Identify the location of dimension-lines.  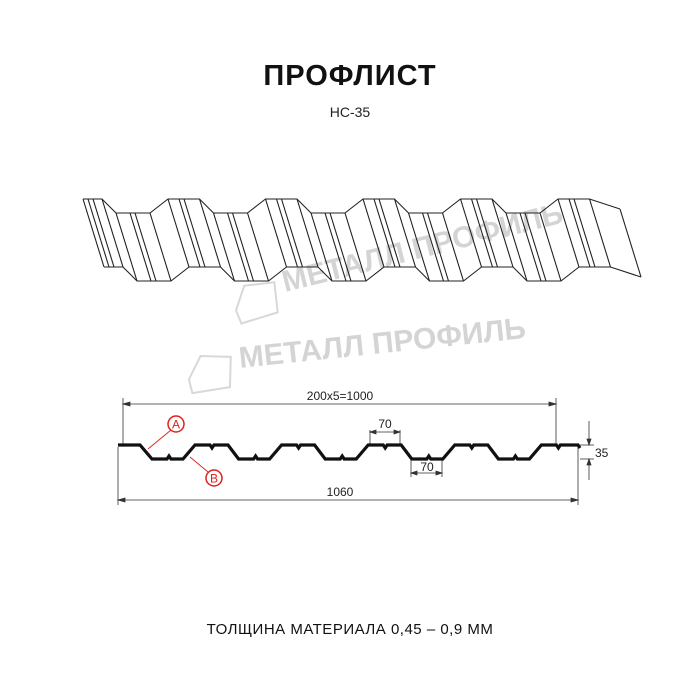
(355, 451).